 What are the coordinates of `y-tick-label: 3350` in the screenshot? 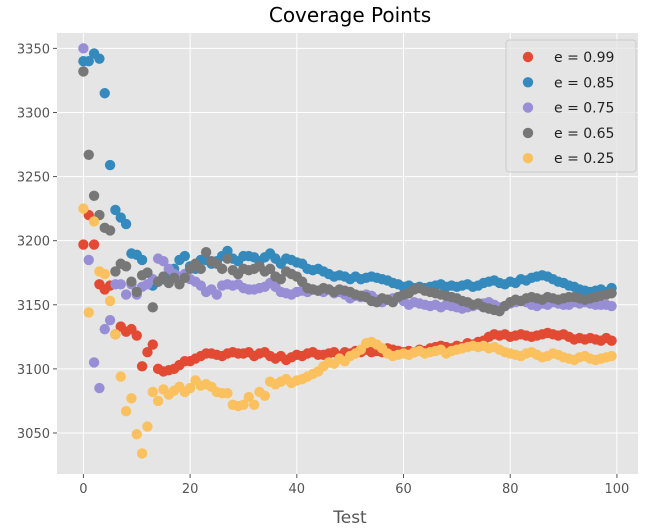 It's located at (33, 49).